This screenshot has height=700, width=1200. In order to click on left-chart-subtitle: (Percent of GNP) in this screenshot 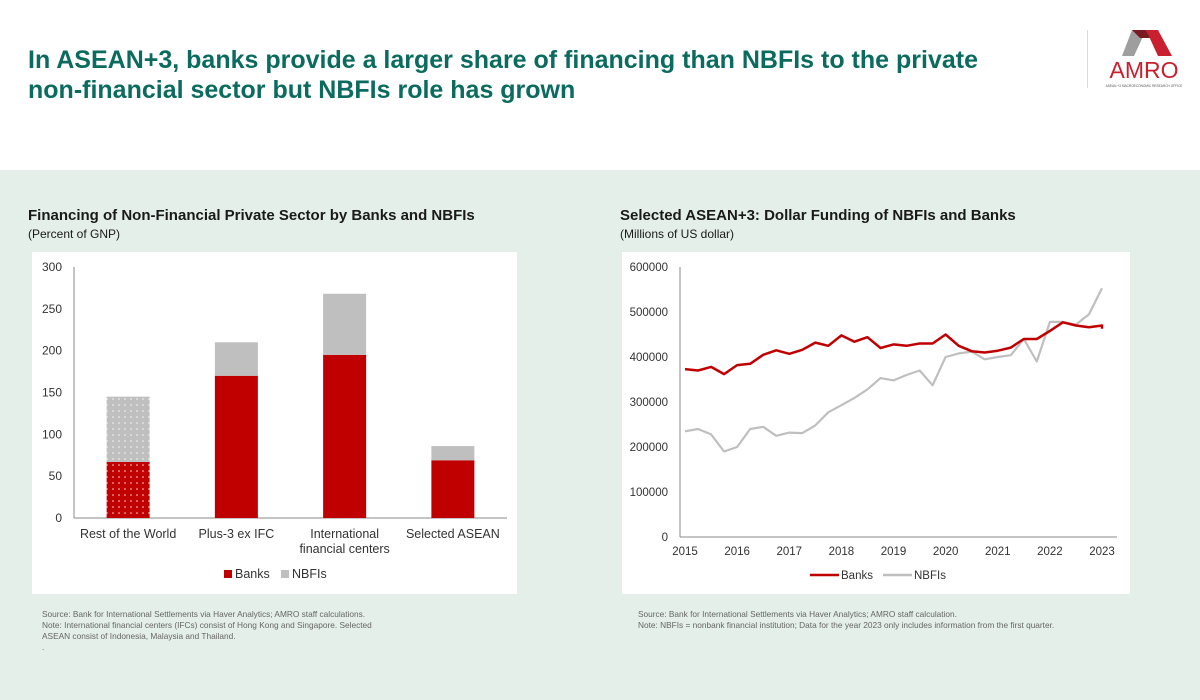, I will do `click(74, 234)`.